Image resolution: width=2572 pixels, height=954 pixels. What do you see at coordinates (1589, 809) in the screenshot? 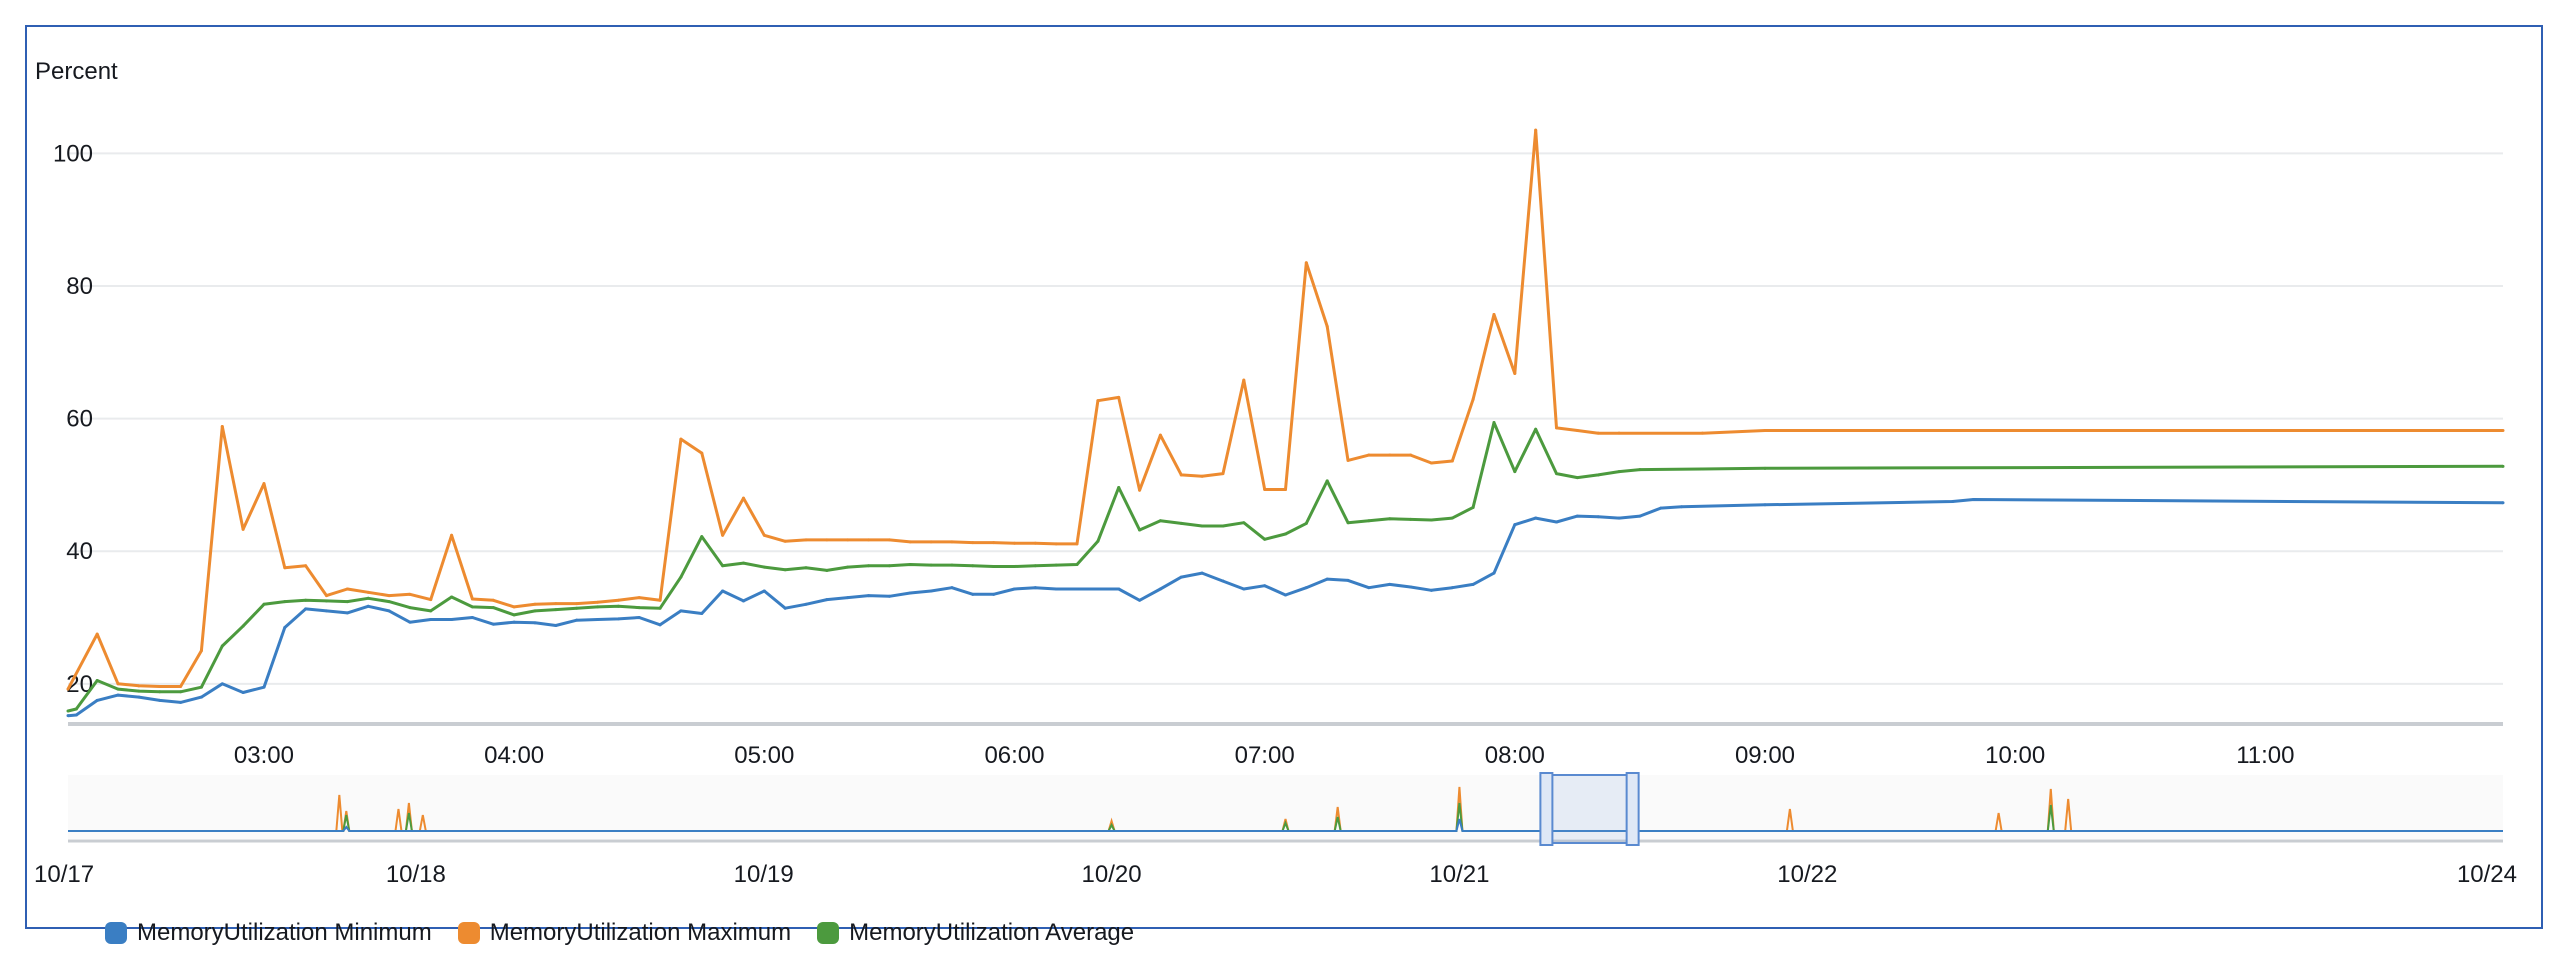
I see `overview-selection-window` at bounding box center [1589, 809].